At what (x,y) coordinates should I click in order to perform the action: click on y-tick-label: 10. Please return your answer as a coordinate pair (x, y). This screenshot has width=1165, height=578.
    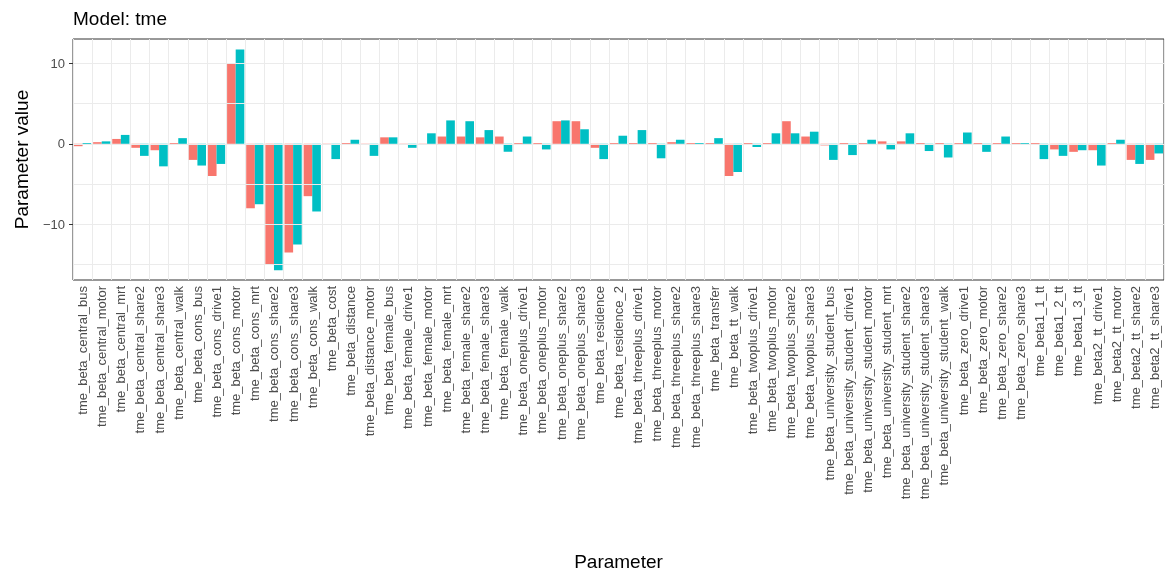
    Looking at the image, I should click on (57, 63).